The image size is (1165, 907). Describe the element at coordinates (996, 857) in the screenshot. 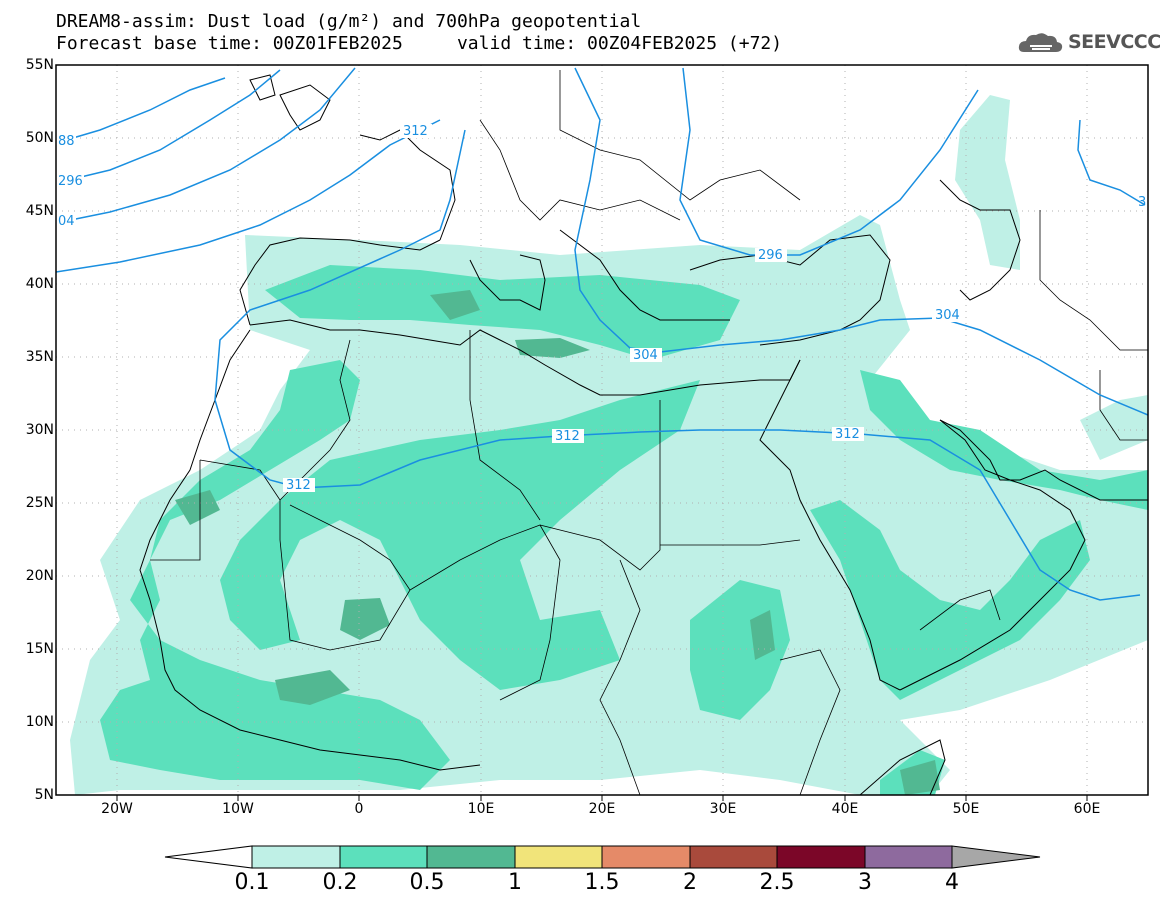

I see `colorbar-high-arrow` at that location.